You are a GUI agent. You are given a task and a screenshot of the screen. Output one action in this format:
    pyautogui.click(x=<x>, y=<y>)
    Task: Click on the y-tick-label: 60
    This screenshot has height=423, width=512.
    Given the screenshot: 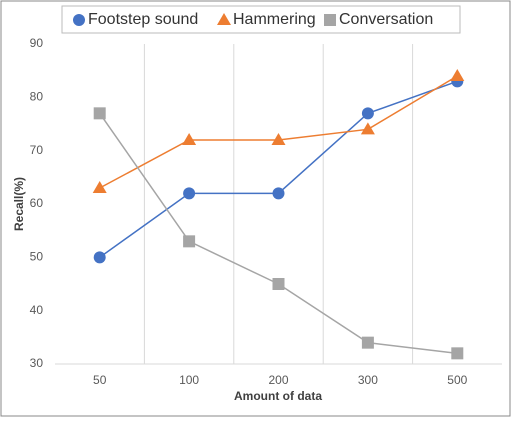 What is the action you would take?
    pyautogui.click(x=37, y=203)
    